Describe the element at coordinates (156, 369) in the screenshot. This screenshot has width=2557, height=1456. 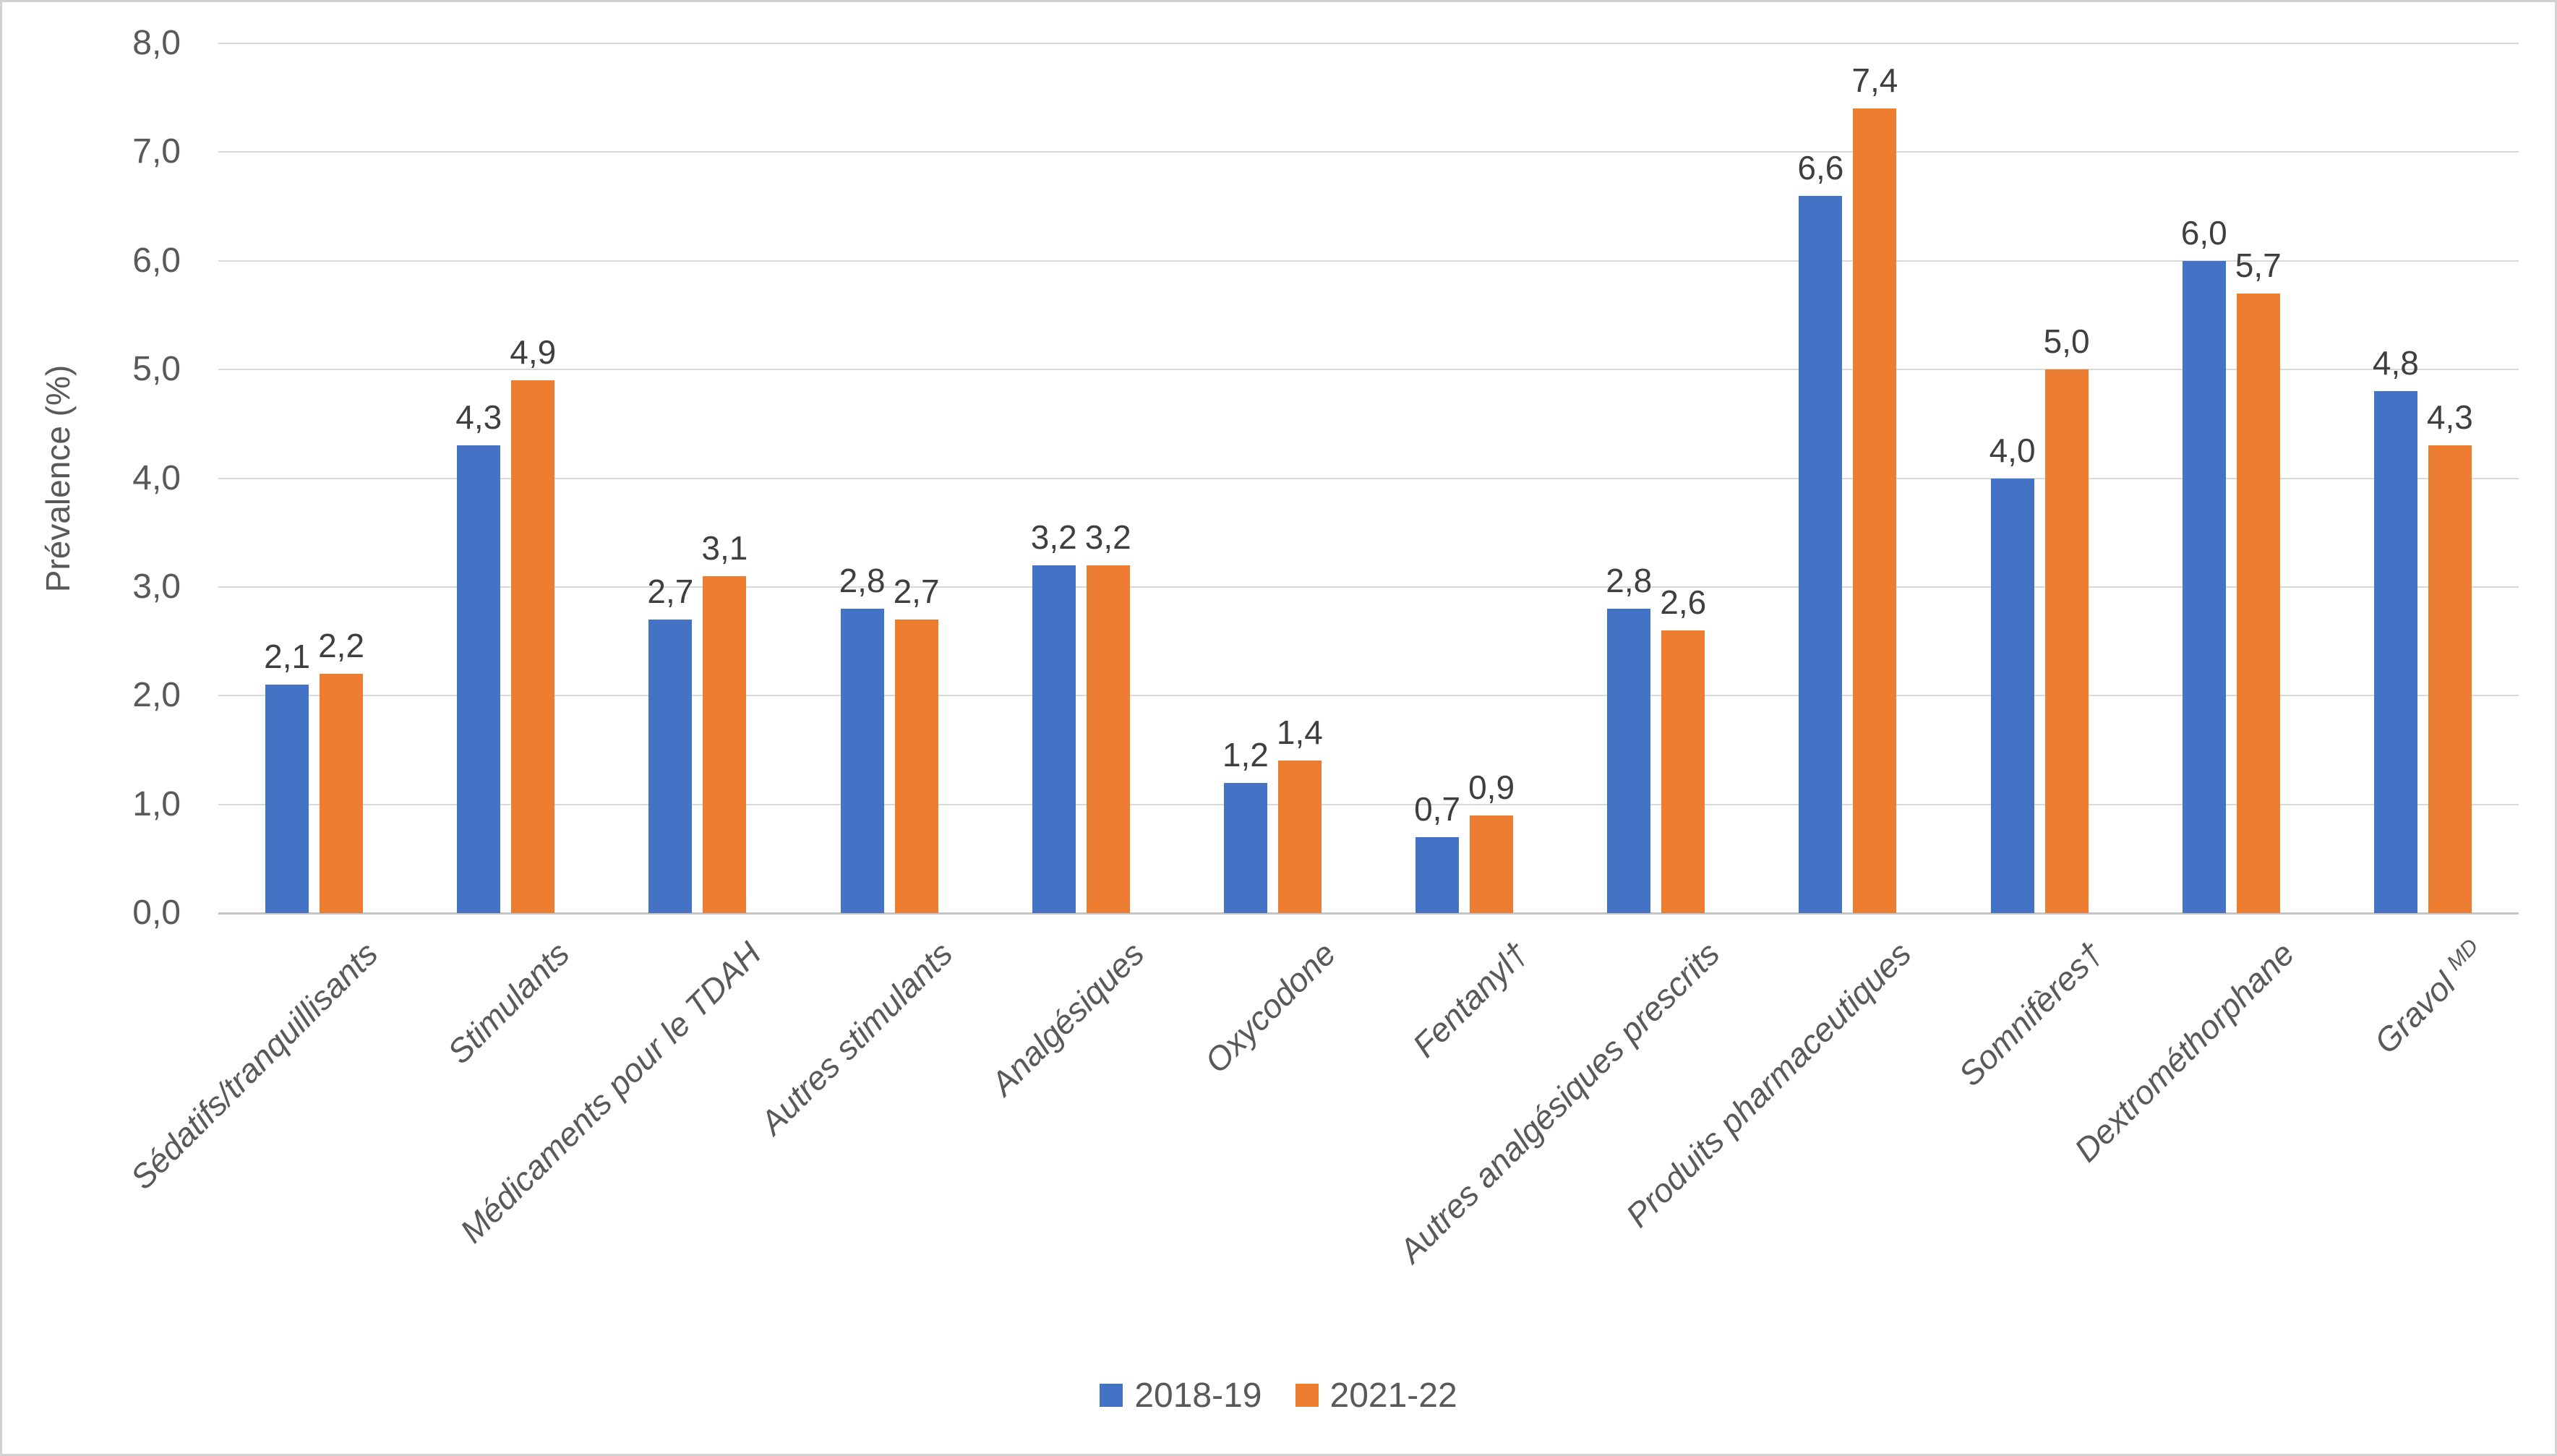
I see `y-tick-label: 5,0` at that location.